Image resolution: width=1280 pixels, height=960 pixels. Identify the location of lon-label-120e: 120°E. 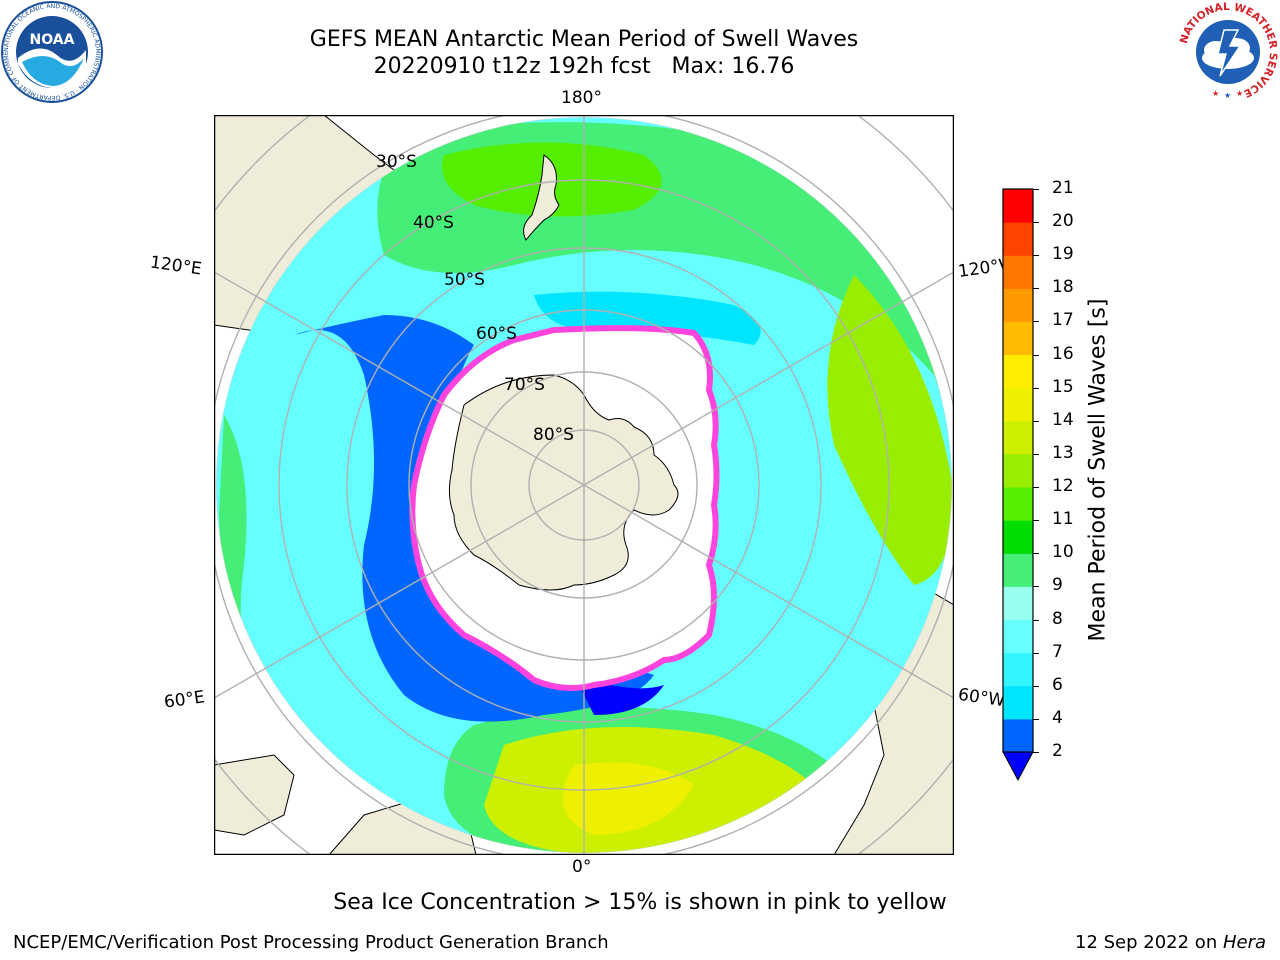
(175, 266).